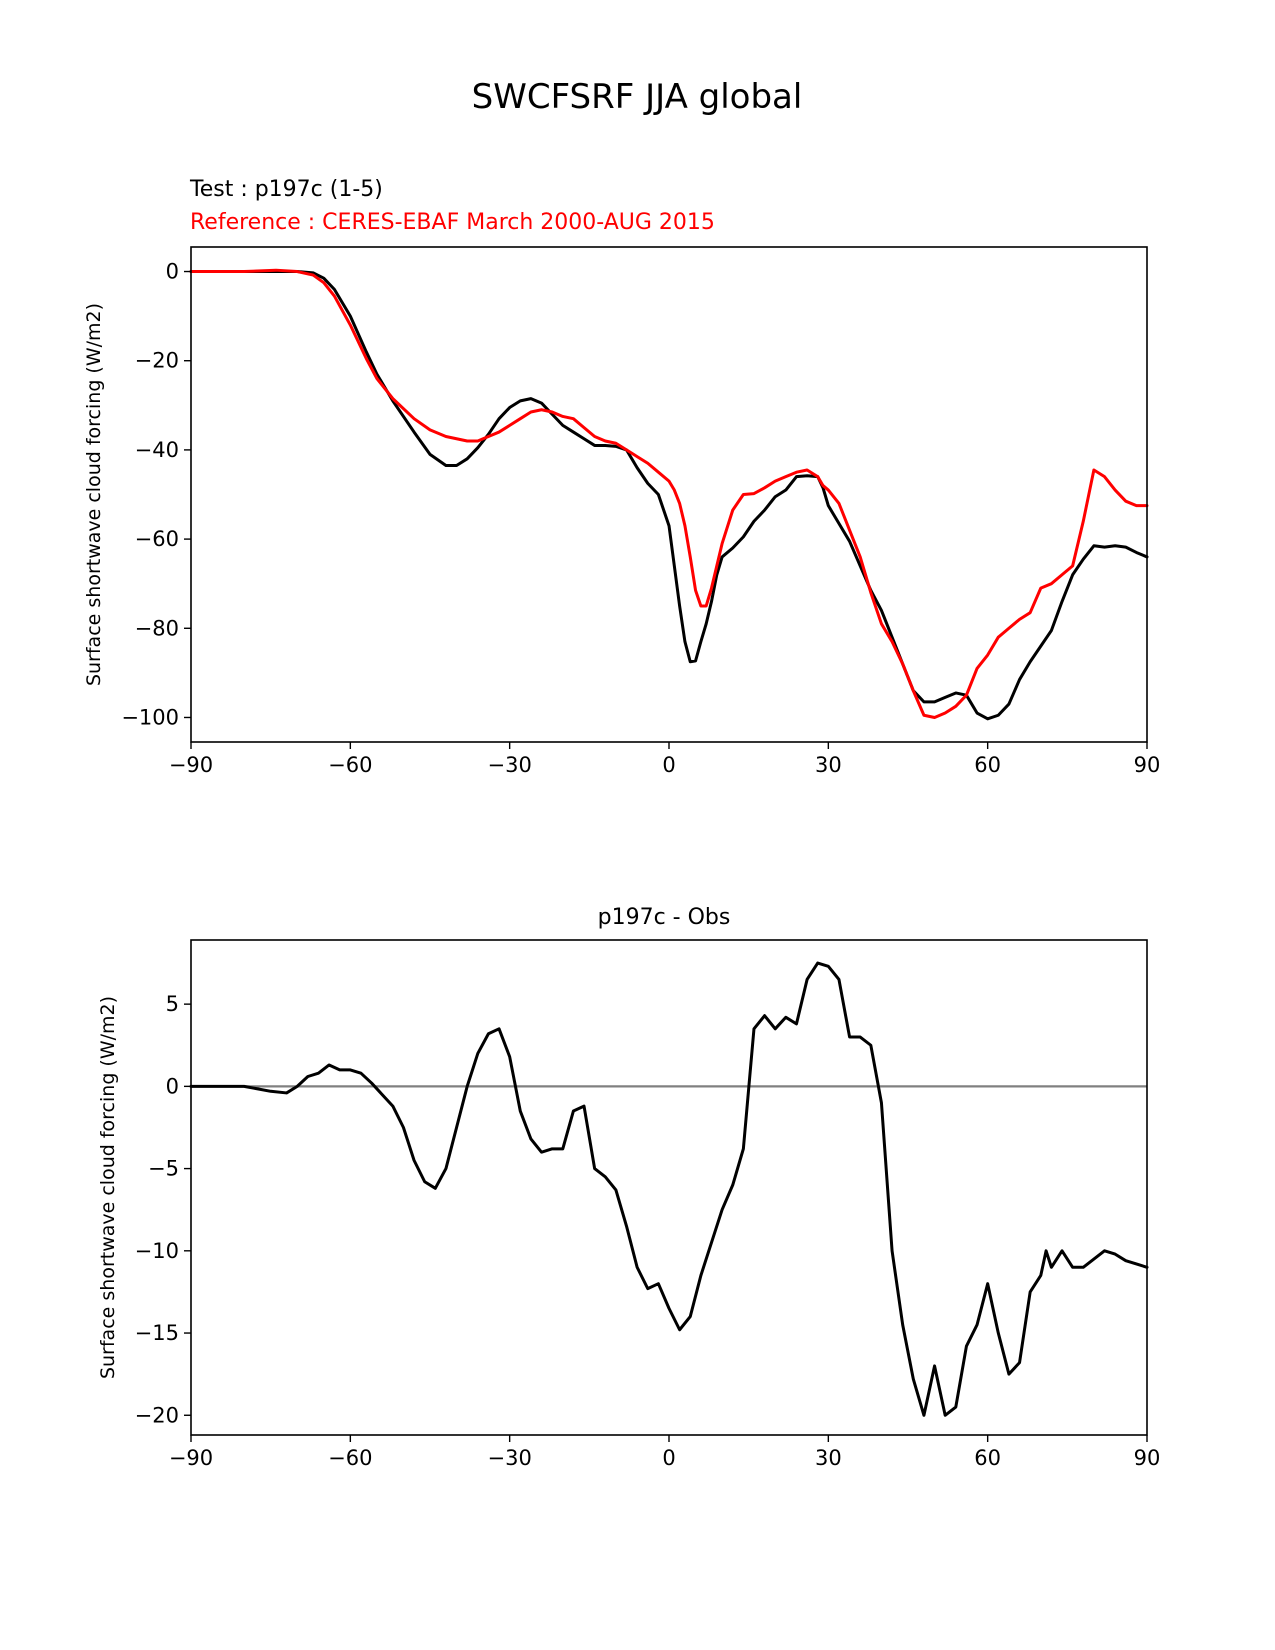 This screenshot has height=1650, width=1275. I want to click on test-label: Test : p197c (1-5), so click(286, 189).